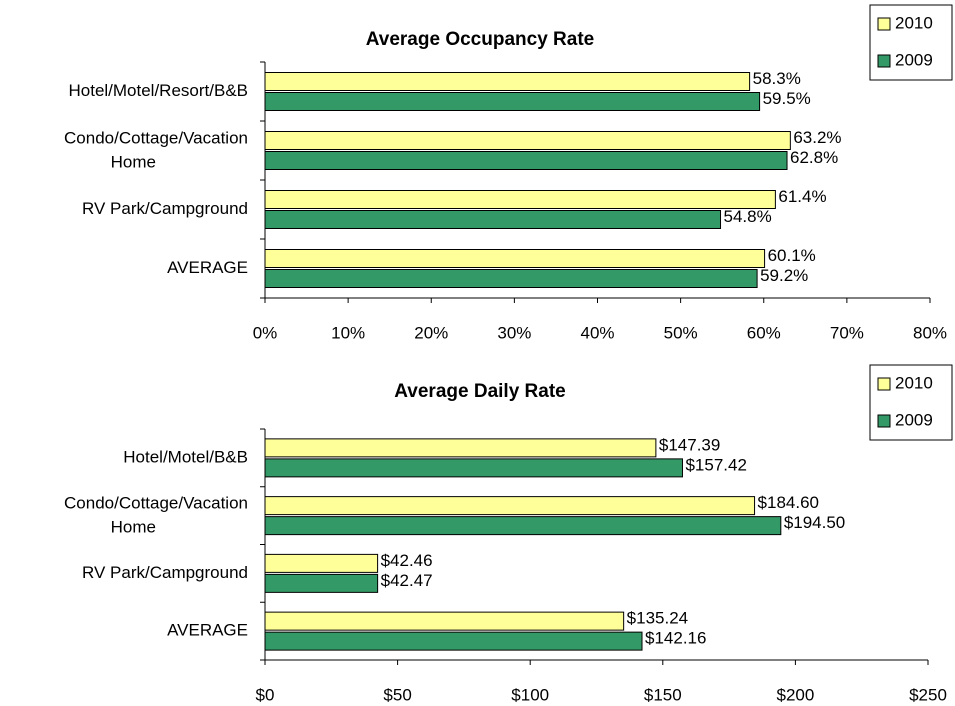 This screenshot has height=706, width=955. What do you see at coordinates (784, 275) in the screenshot?
I see `data-label: 59.2%` at bounding box center [784, 275].